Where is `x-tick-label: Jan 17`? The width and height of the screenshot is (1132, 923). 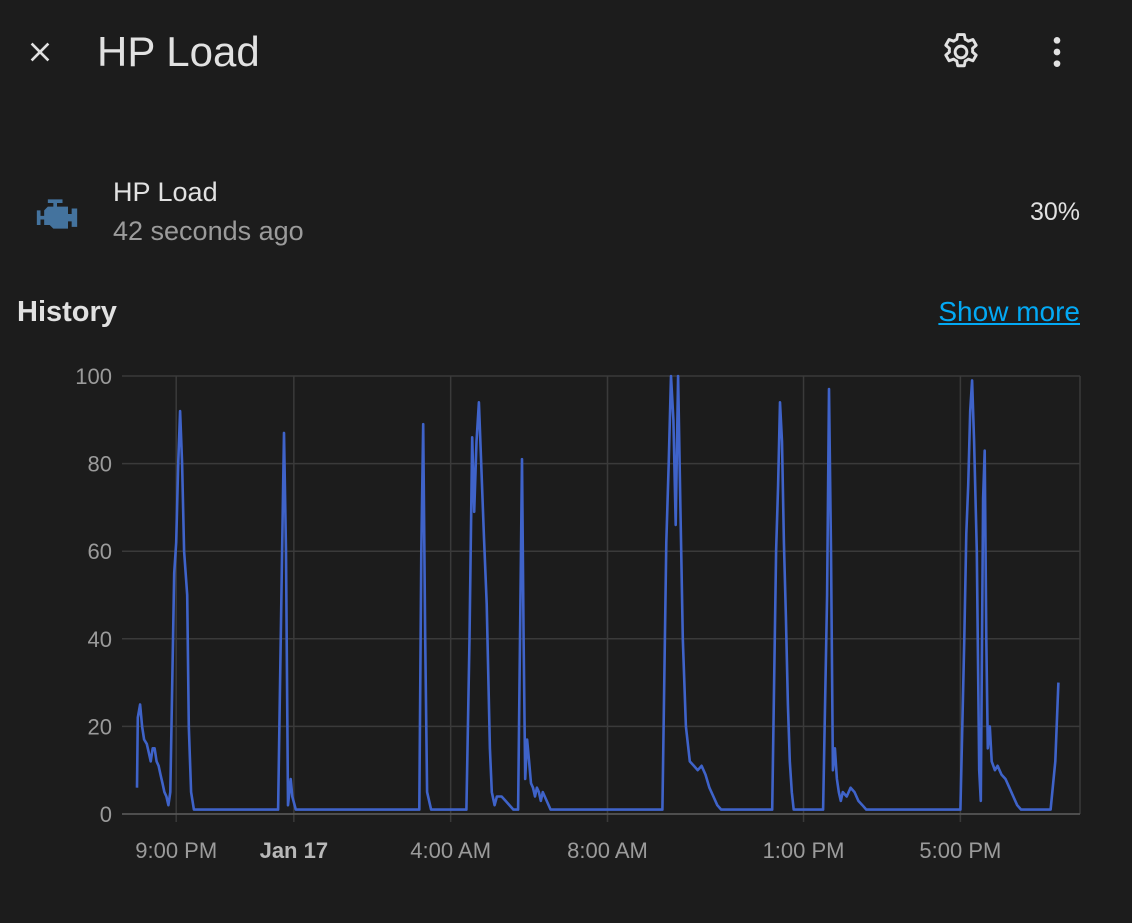 x-tick-label: Jan 17 is located at coordinates (294, 850).